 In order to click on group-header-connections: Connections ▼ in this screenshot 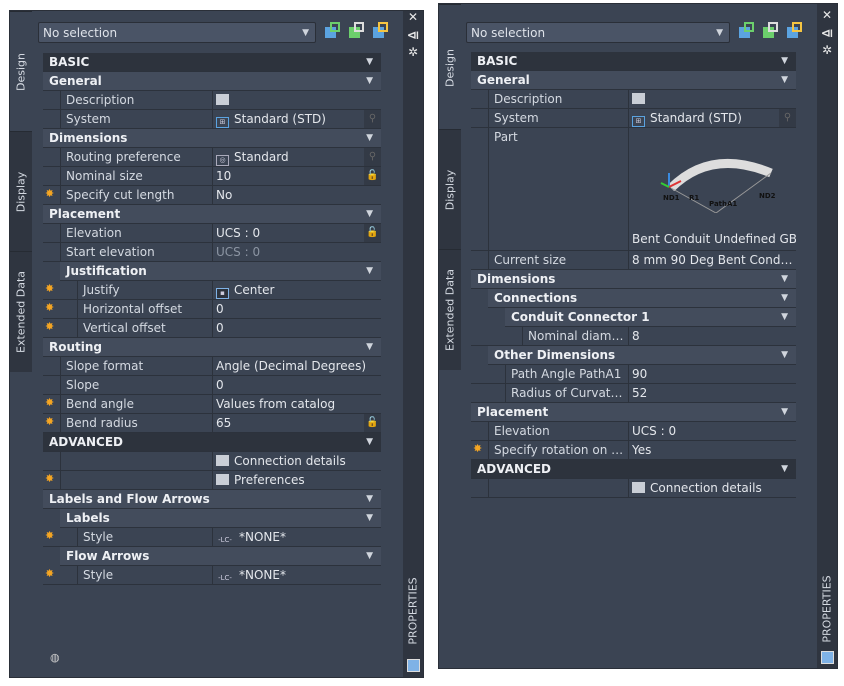, I will do `click(642, 298)`.